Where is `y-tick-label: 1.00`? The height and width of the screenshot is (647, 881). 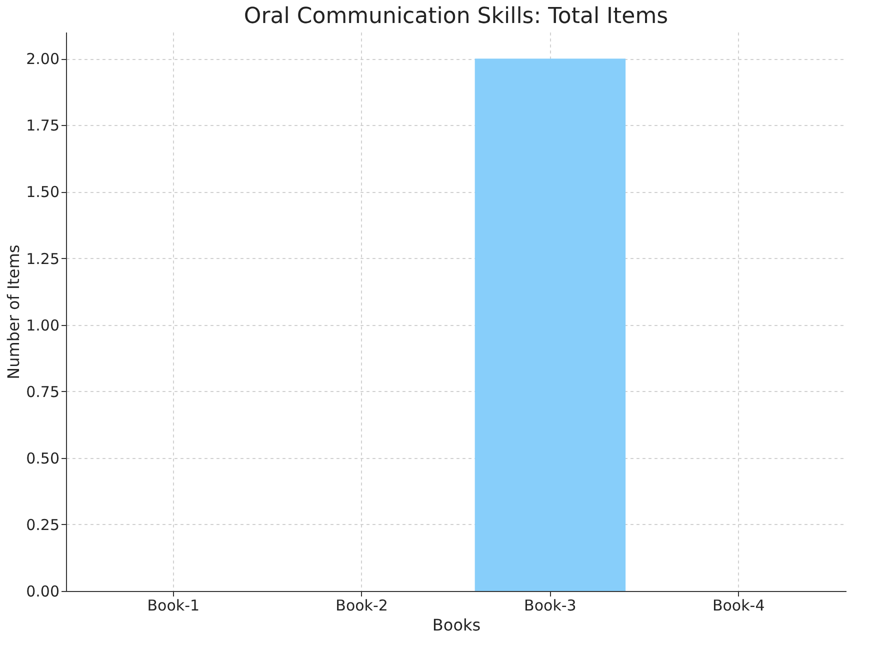 y-tick-label: 1.00 is located at coordinates (43, 325).